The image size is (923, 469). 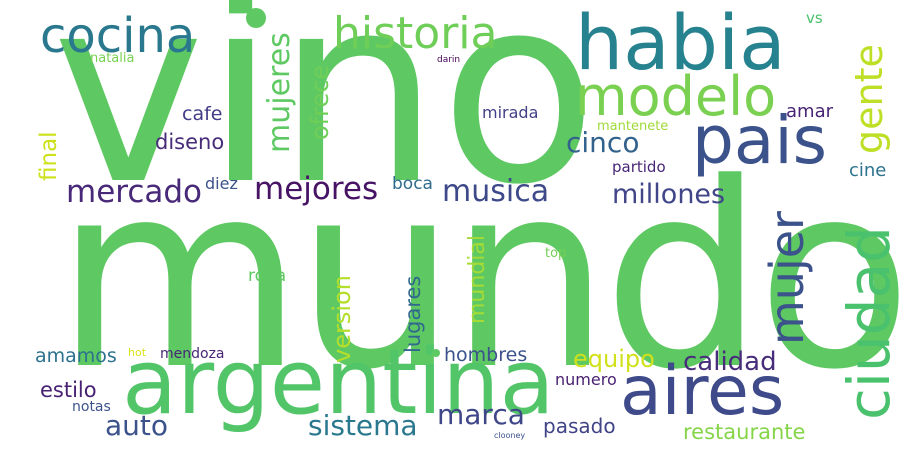 What do you see at coordinates (267, 276) in the screenshot?
I see `word-ropa: ropa` at bounding box center [267, 276].